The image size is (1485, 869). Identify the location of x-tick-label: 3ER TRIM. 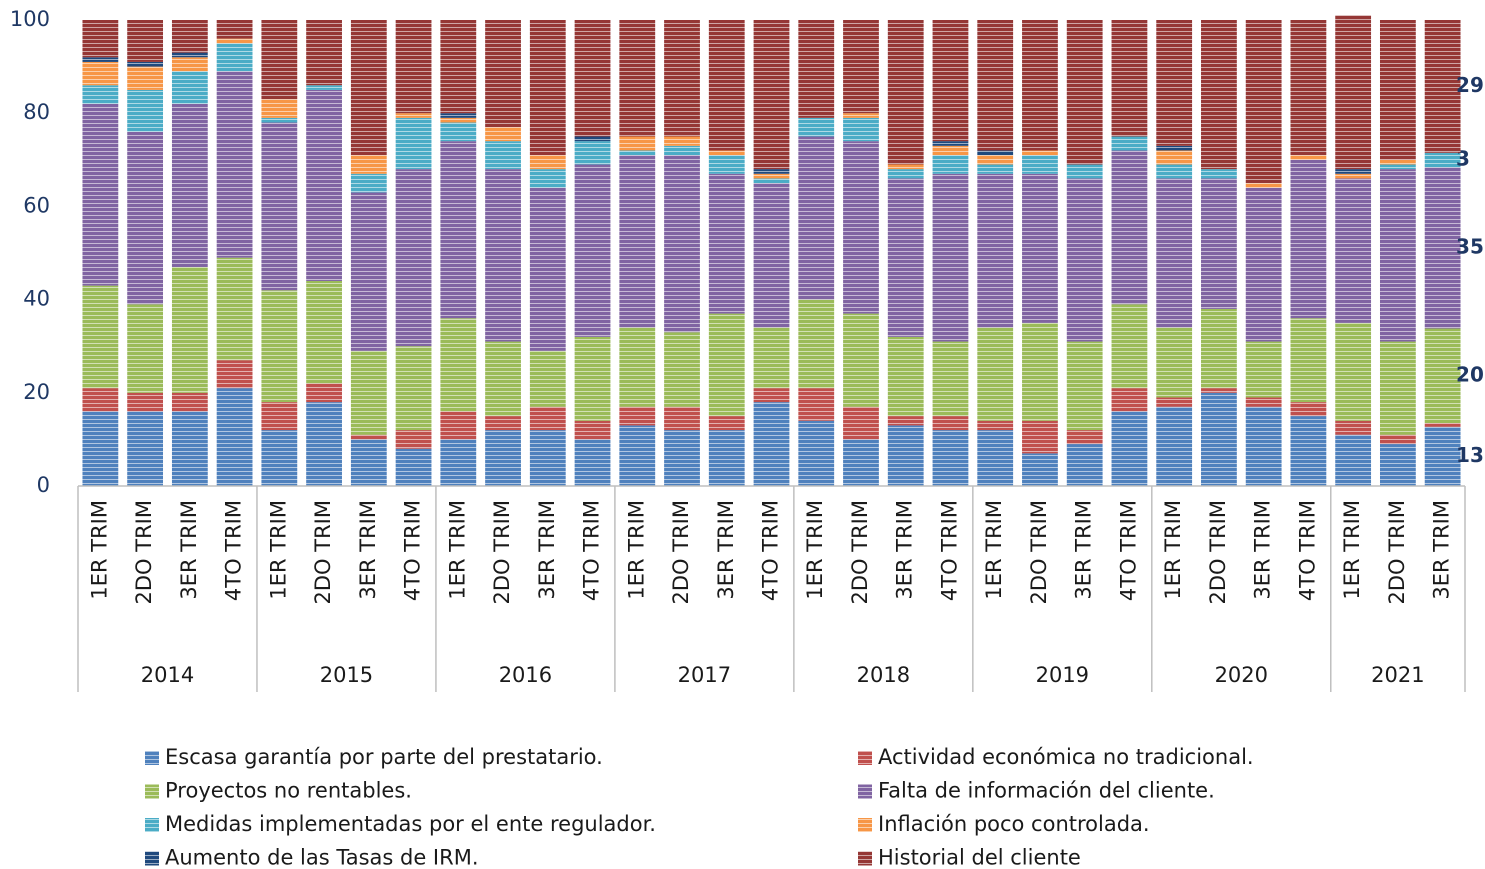
(368, 550).